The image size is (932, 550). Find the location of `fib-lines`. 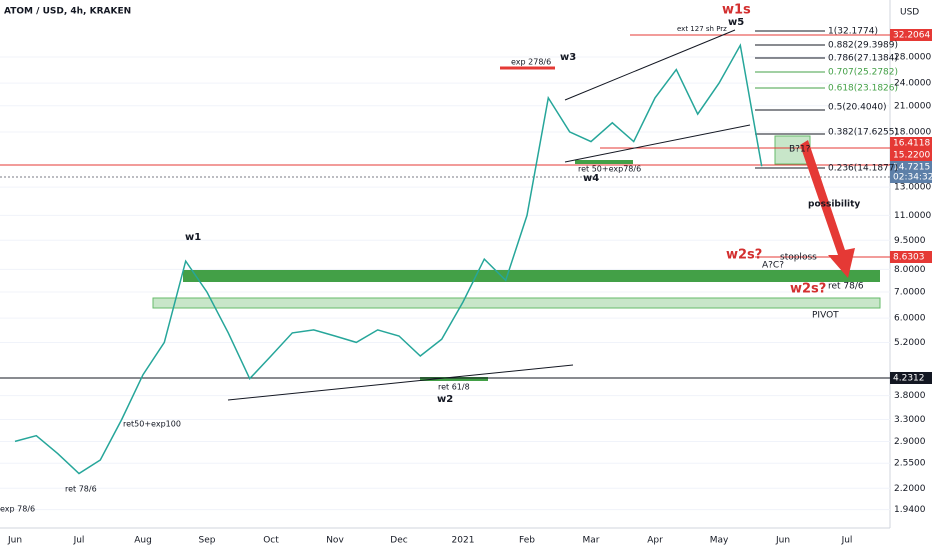

fib-lines is located at coordinates (790, 99).